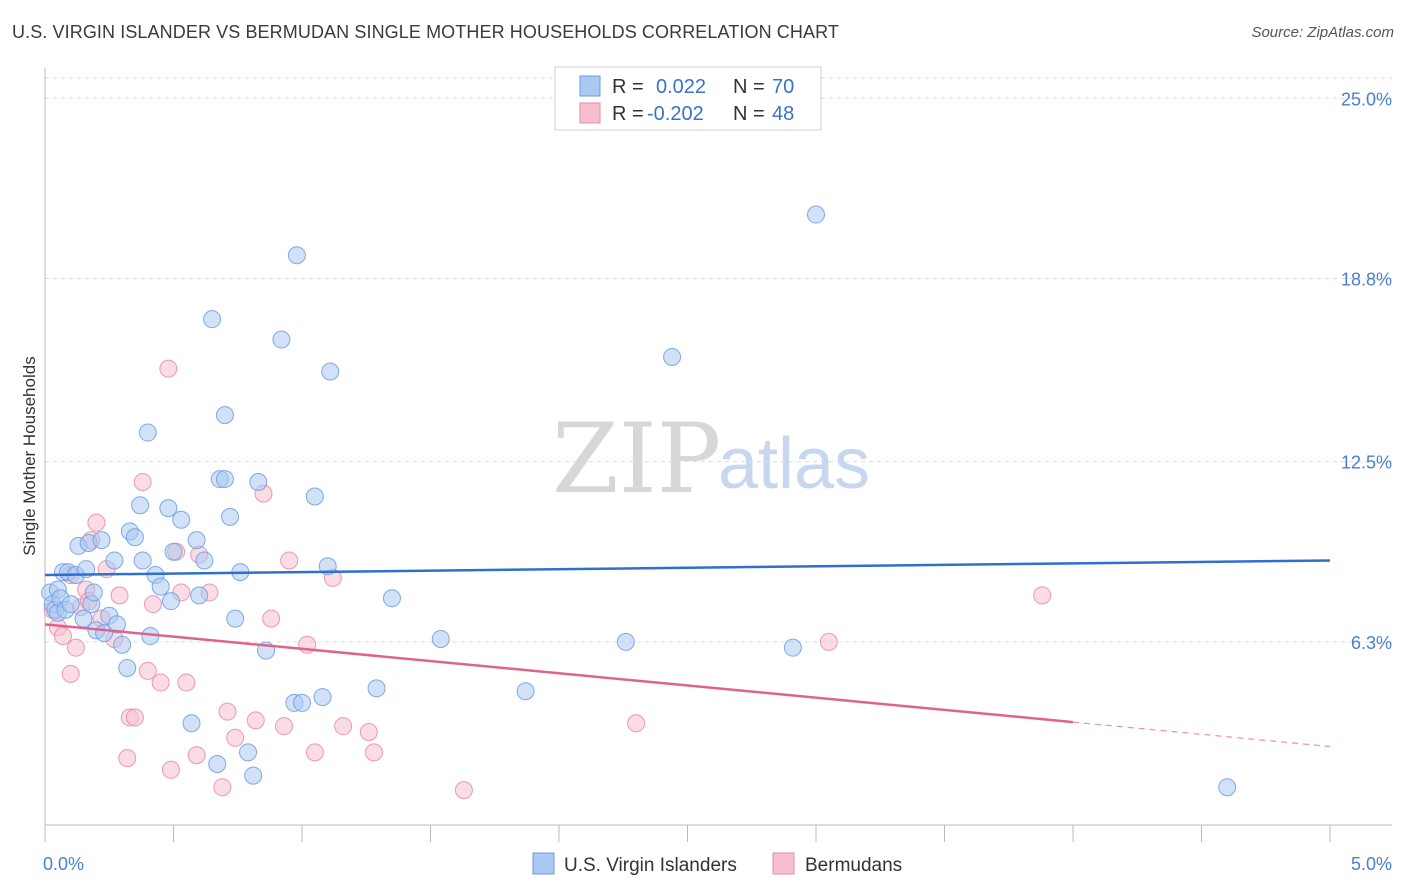 The width and height of the screenshot is (1406, 892). What do you see at coordinates (590, 86) in the screenshot?
I see `legend-swatch-blue` at bounding box center [590, 86].